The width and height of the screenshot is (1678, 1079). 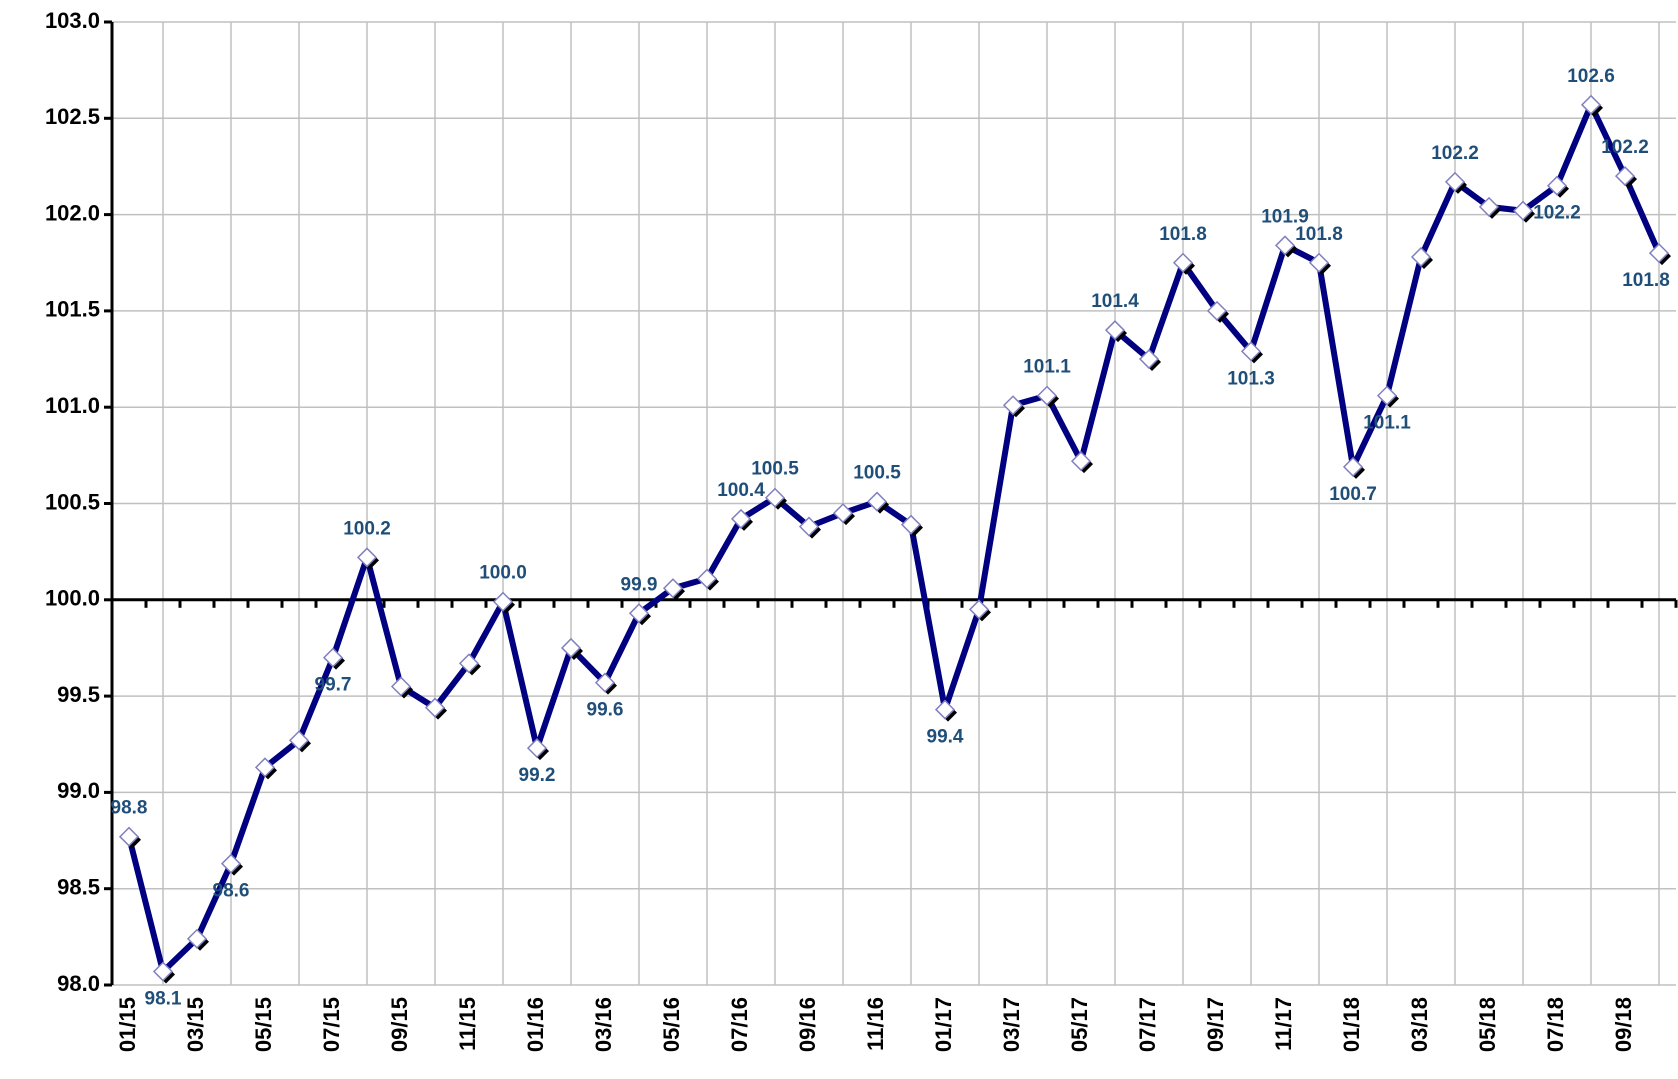 I want to click on y-tick-label: 99.5, so click(x=78, y=694).